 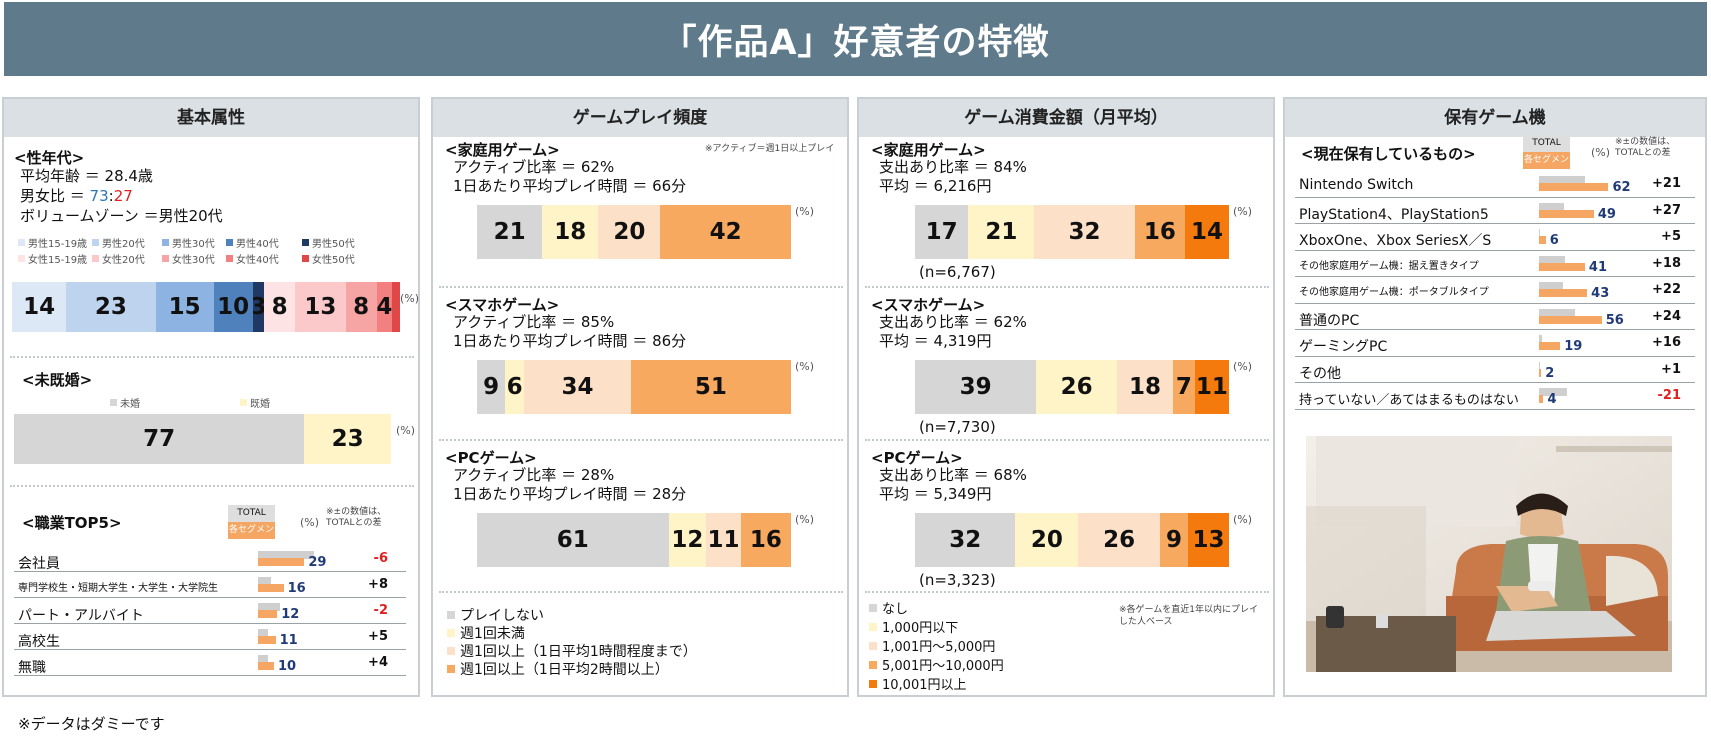 I want to click on marital-stacked-bar: 77 23, so click(x=202, y=439).